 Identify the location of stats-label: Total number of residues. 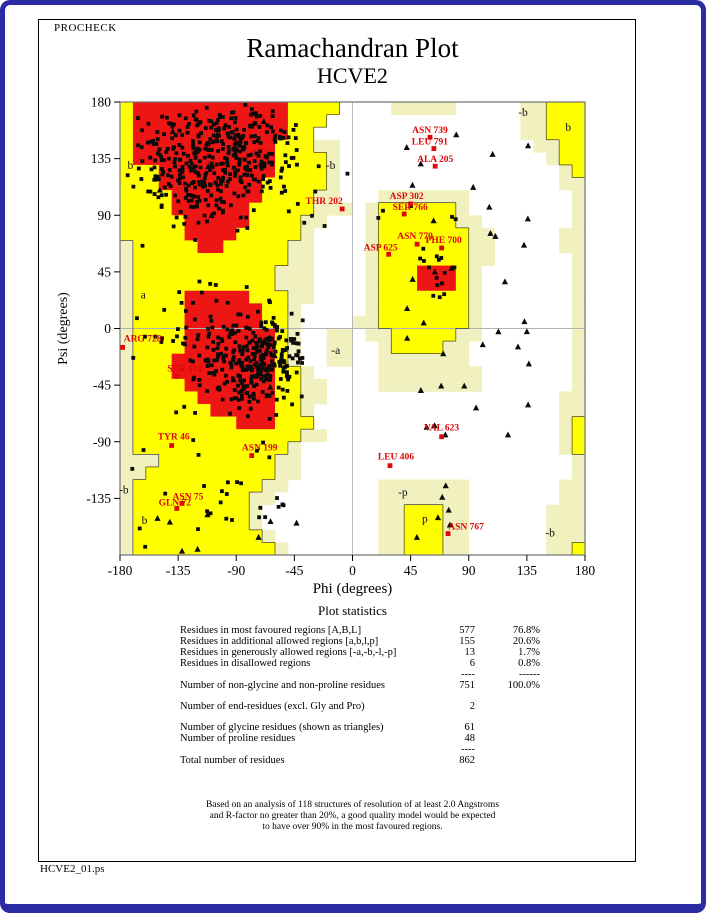
(232, 760).